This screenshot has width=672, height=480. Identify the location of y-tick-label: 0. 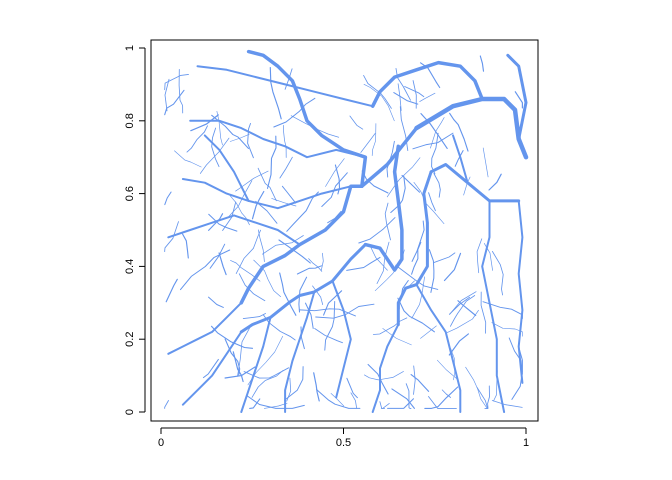
(130, 412).